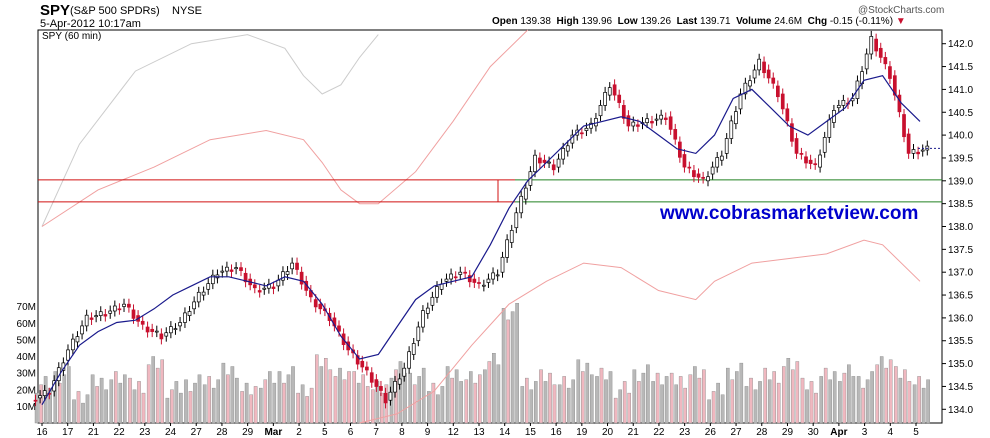 Image resolution: width=990 pixels, height=438 pixels. What do you see at coordinates (299, 432) in the screenshot?
I see `x-tick-label: 2` at bounding box center [299, 432].